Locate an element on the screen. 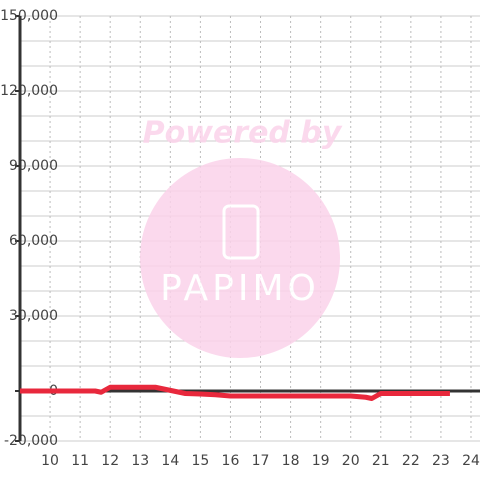  x-tick-label: 17 is located at coordinates (261, 461).